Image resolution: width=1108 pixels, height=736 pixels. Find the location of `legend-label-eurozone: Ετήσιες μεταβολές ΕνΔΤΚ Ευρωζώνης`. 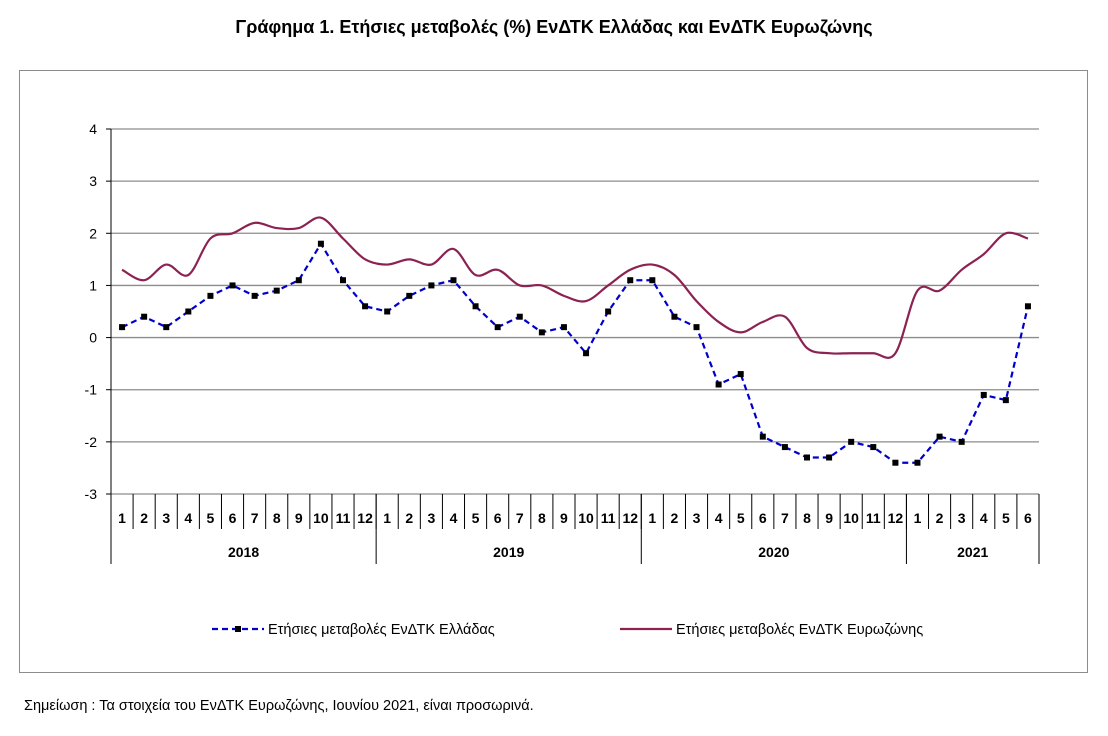

legend-label-eurozone: Ετήσιες μεταβολές ΕνΔΤΚ Ευρωζώνης is located at coordinates (799, 630).